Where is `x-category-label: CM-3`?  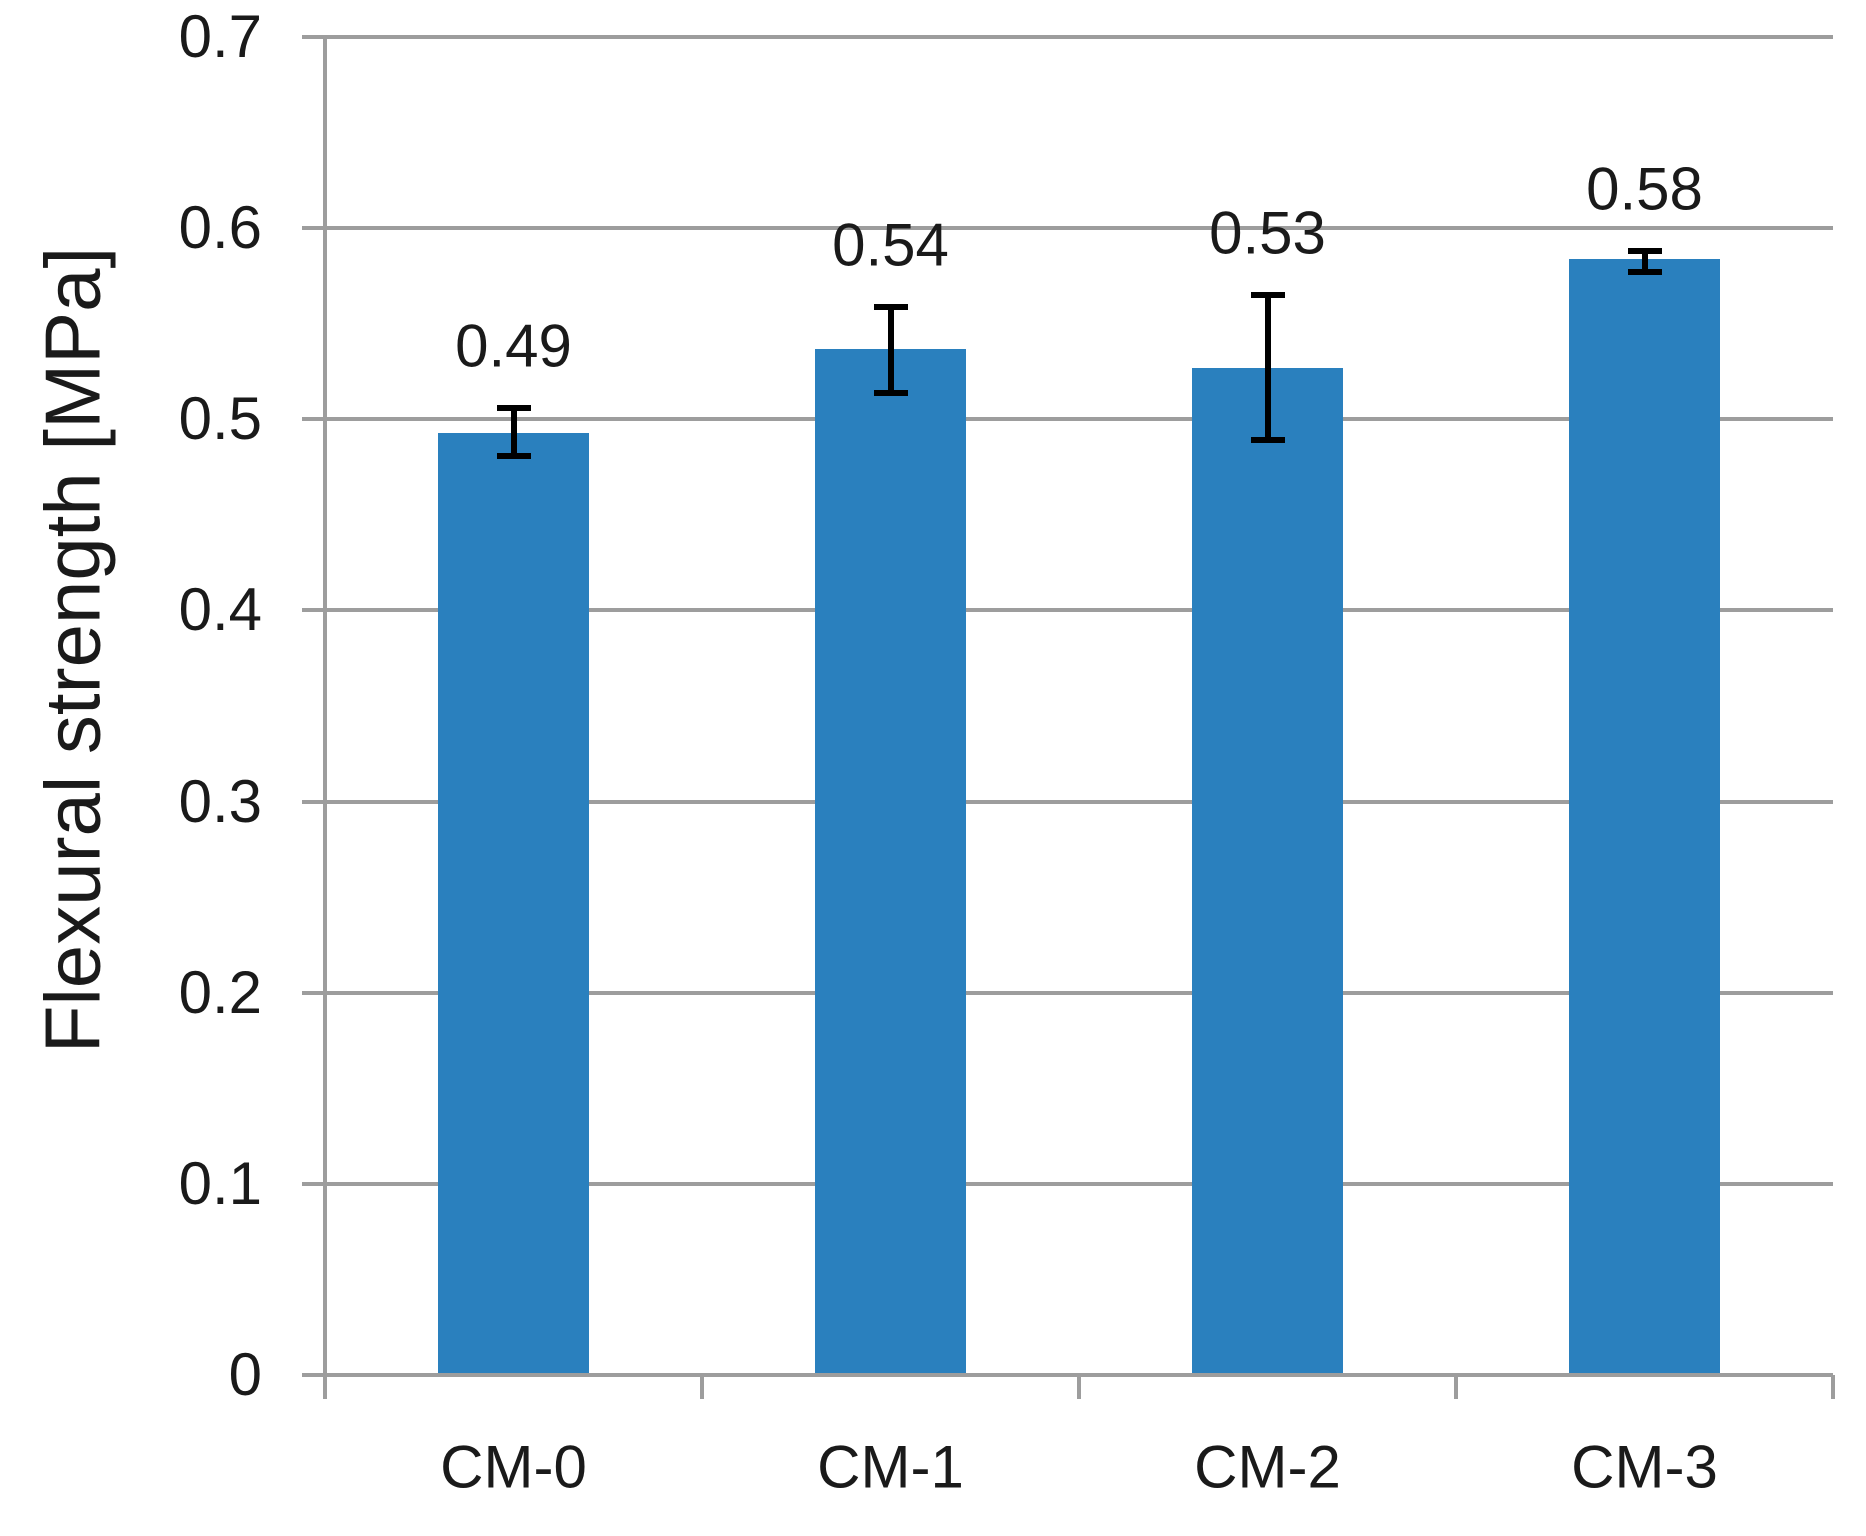 x-category-label: CM-3 is located at coordinates (1644, 1467).